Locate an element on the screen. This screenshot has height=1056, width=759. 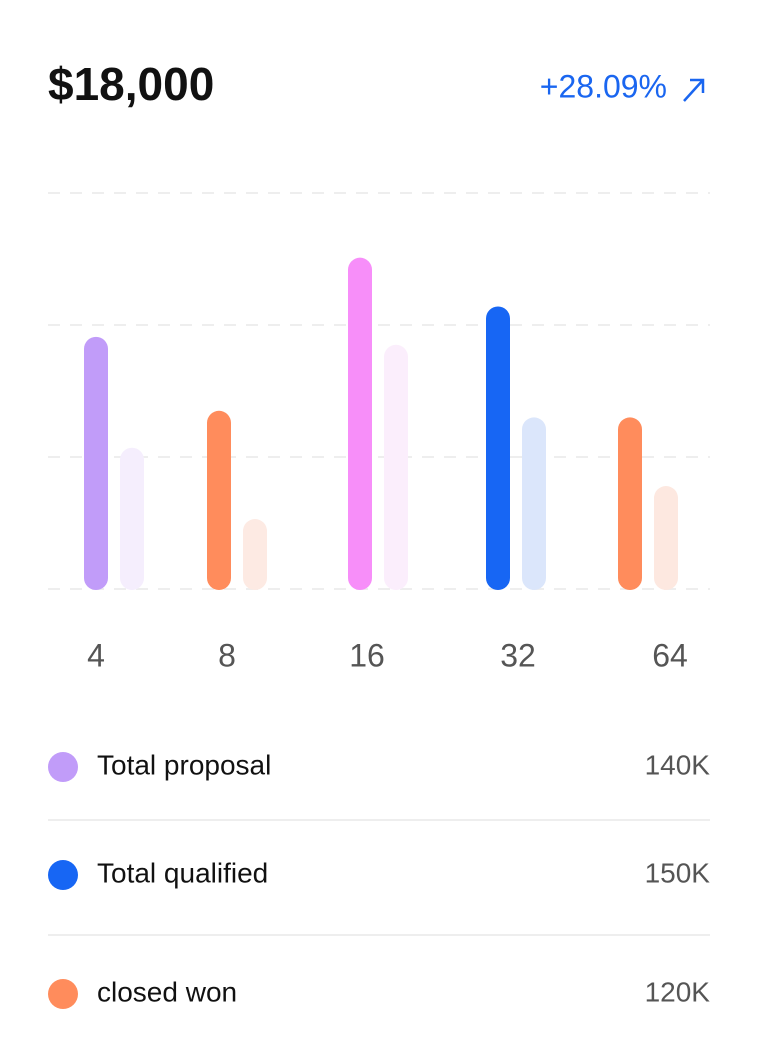
x-tick-label: 64 is located at coordinates (670, 655).